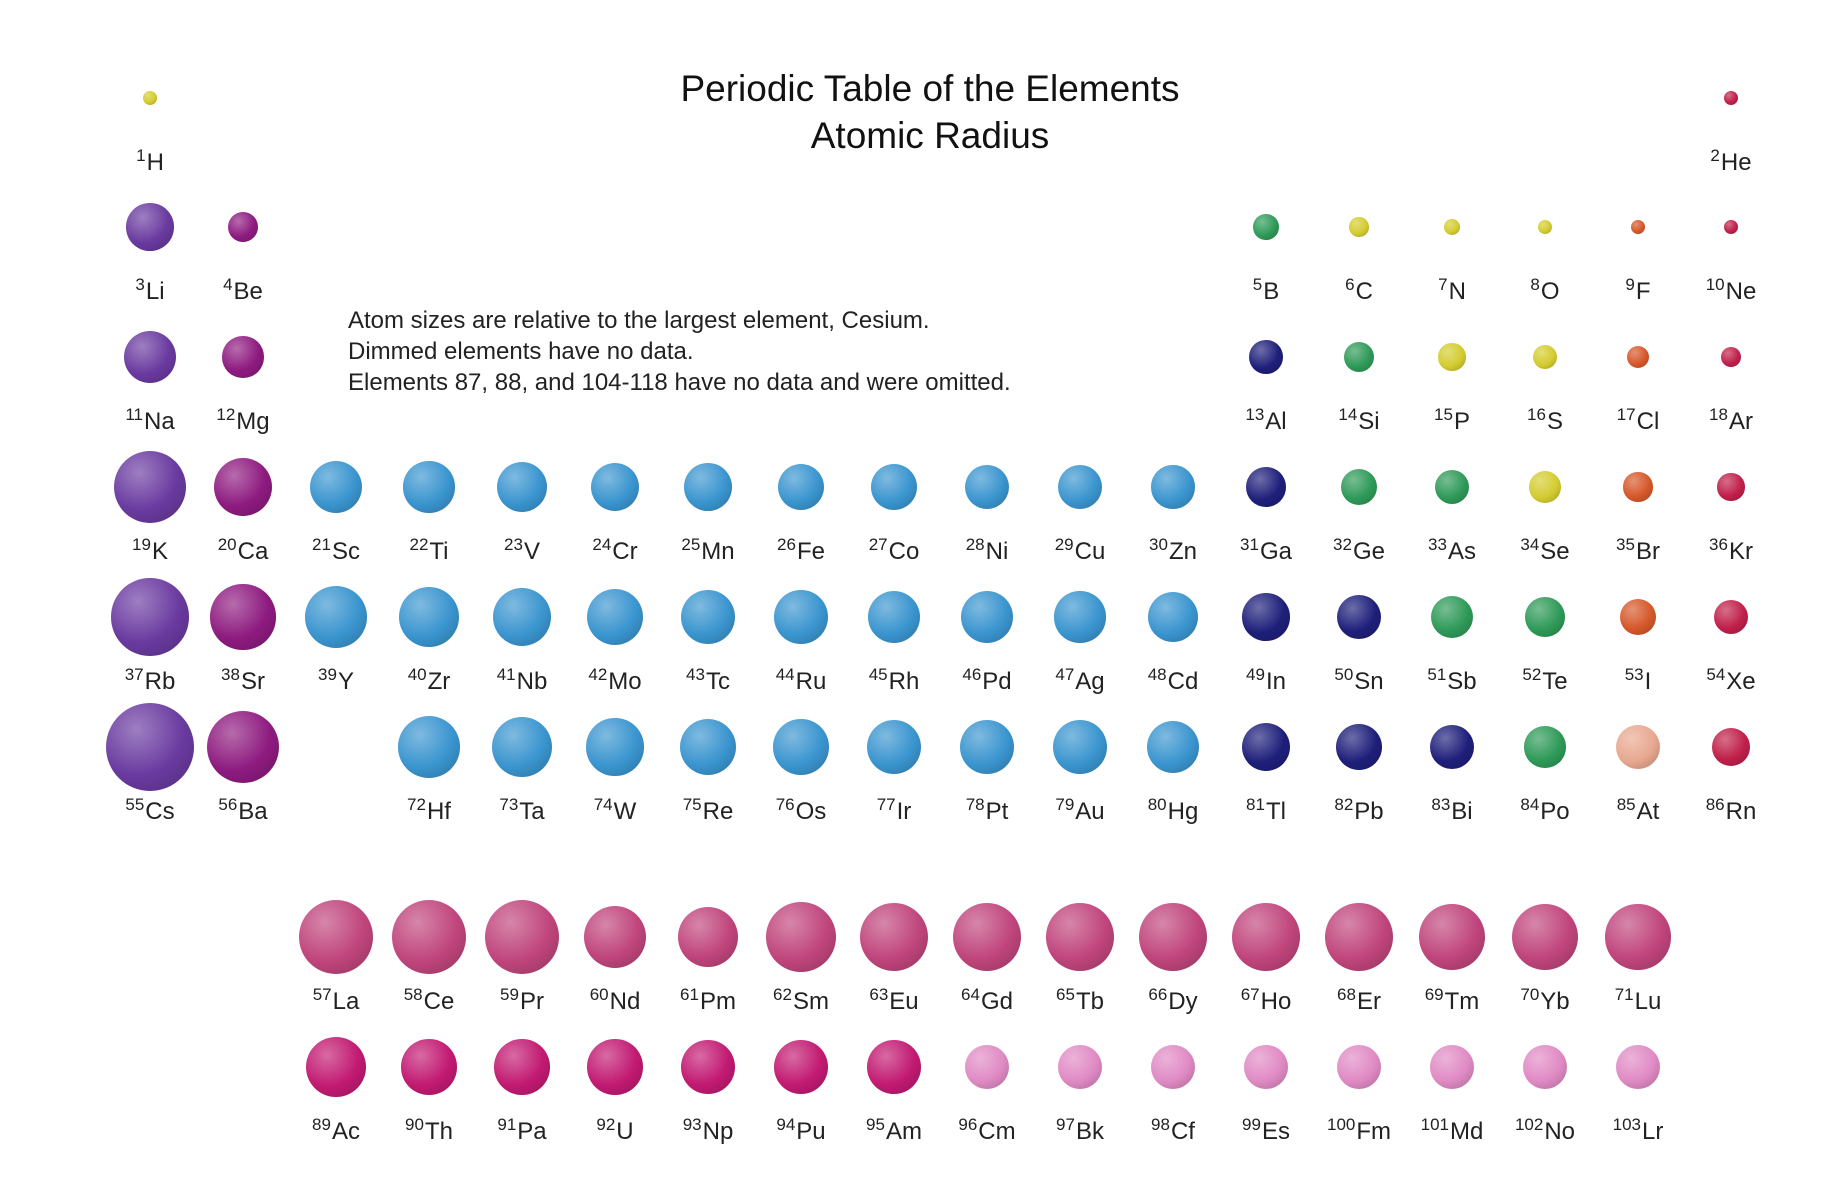 Image resolution: width=1842 pixels, height=1182 pixels. I want to click on atomic-number: 39, so click(327, 674).